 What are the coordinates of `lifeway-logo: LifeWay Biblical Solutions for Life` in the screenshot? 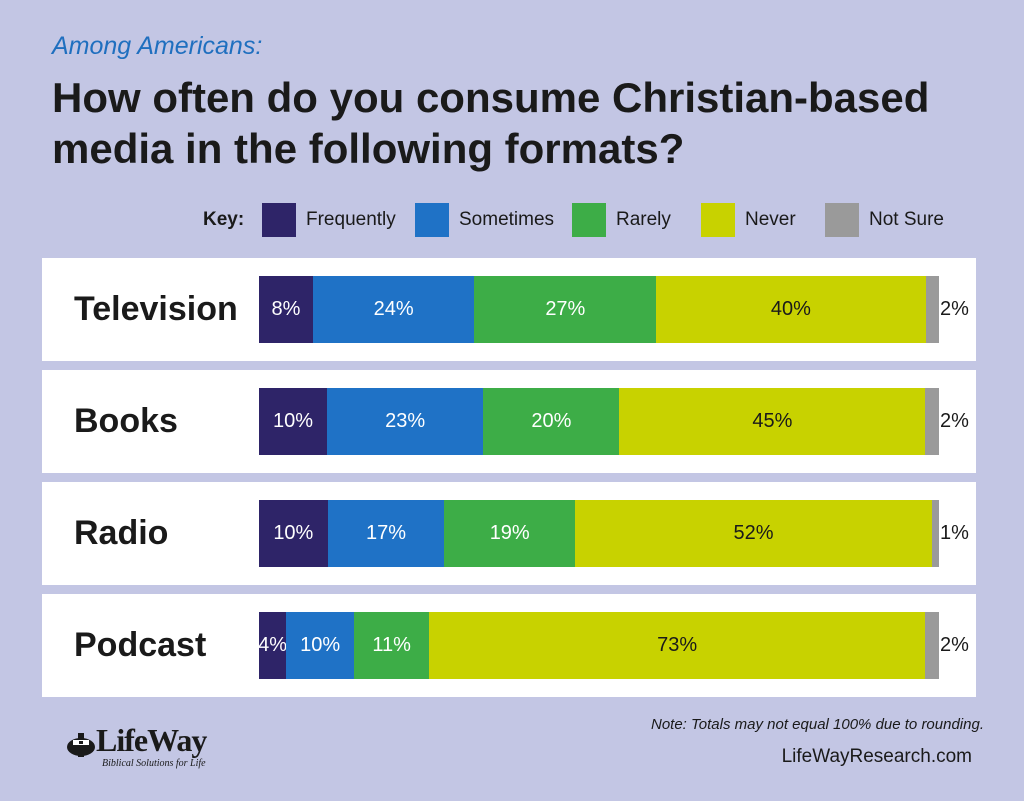 It's located at (166, 752).